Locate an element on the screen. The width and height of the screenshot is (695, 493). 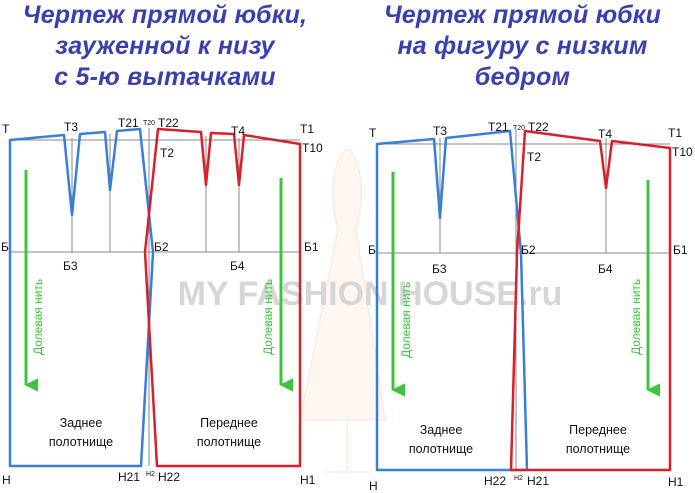
title-left-line-3: с 5-ю вытачками is located at coordinates (165, 77).